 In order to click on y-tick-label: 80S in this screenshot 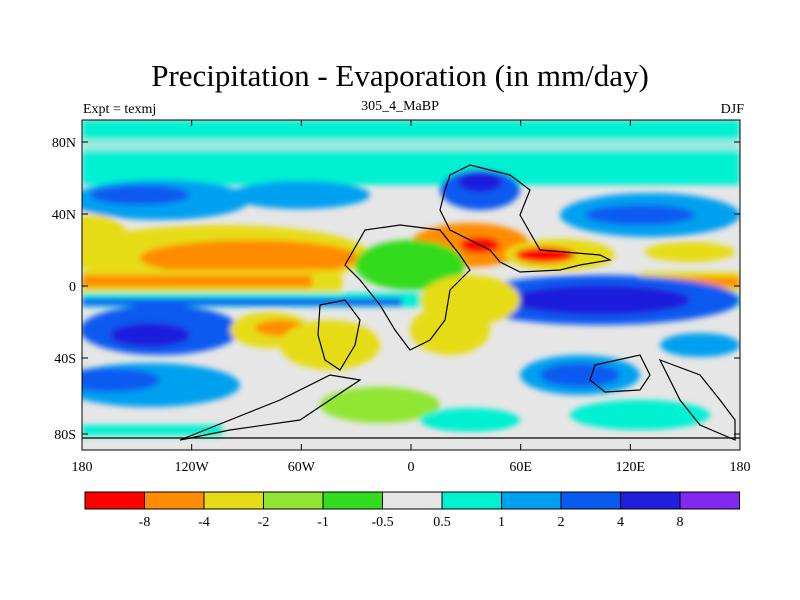, I will do `click(65, 435)`.